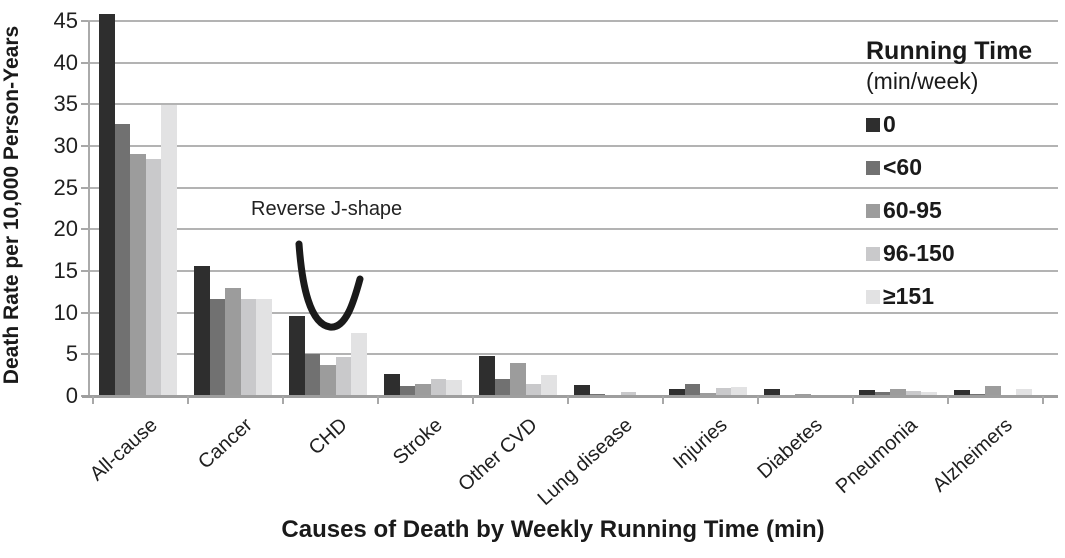 Image resolution: width=1065 pixels, height=558 pixels. I want to click on y-tick-label: 0, so click(71, 395).